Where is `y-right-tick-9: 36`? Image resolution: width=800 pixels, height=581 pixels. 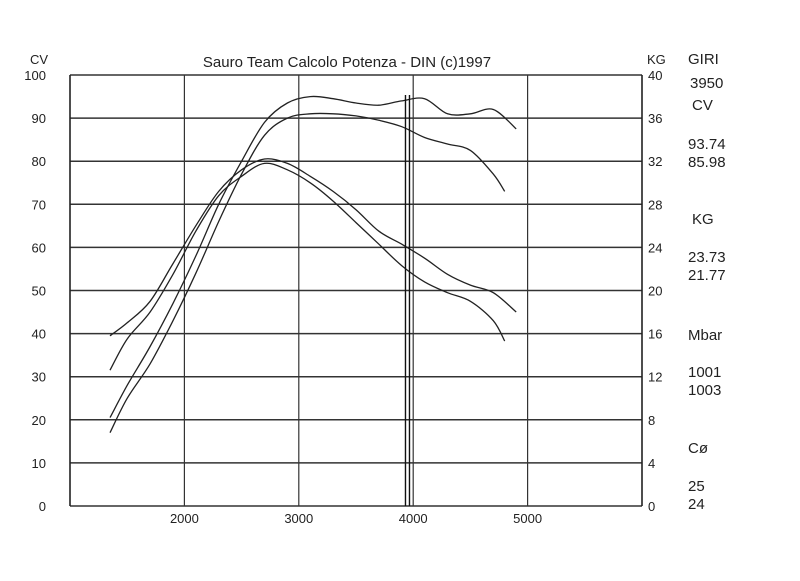
y-right-tick-9: 36 is located at coordinates (655, 118).